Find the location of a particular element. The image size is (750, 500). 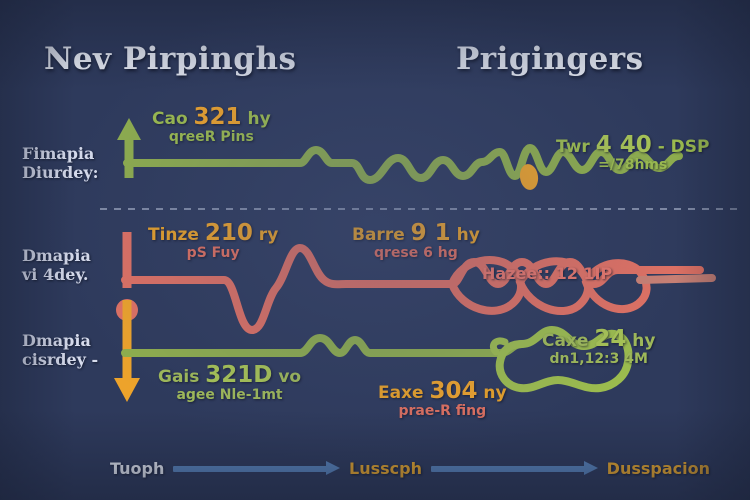

row-label-1: Fimapia Diurdey: is located at coordinates (60, 163).